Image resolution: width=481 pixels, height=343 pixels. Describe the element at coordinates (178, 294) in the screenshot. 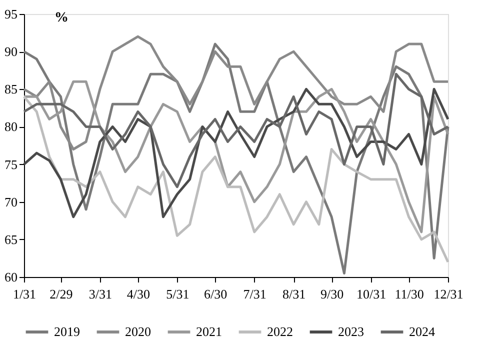

I see `x-tick-label: 5/31` at that location.